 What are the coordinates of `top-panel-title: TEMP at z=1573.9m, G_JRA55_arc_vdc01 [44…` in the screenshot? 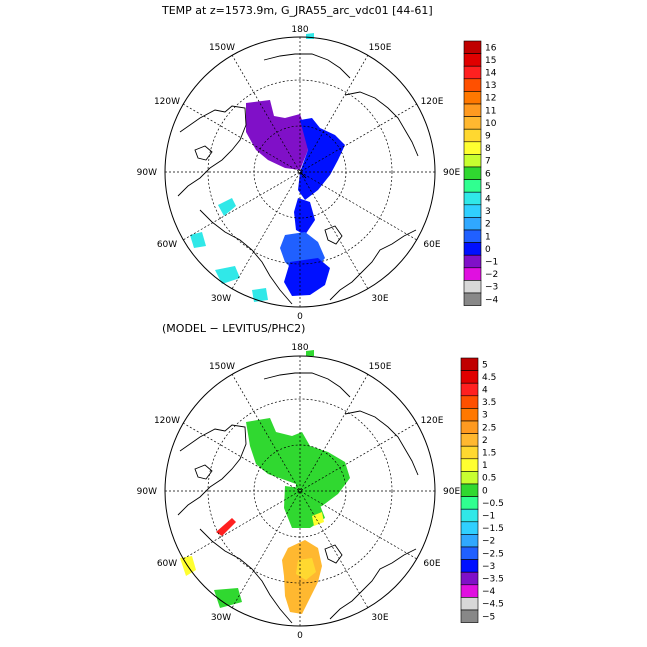 It's located at (297, 10).